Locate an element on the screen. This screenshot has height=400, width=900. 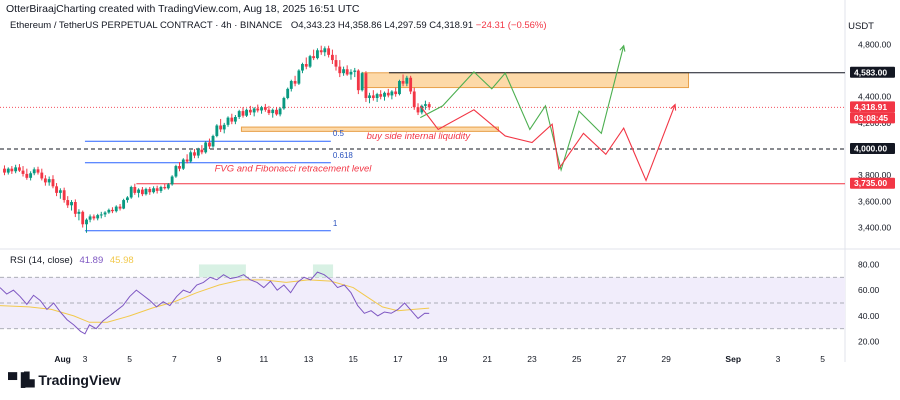
rsi-value: 41.89 is located at coordinates (91, 260).